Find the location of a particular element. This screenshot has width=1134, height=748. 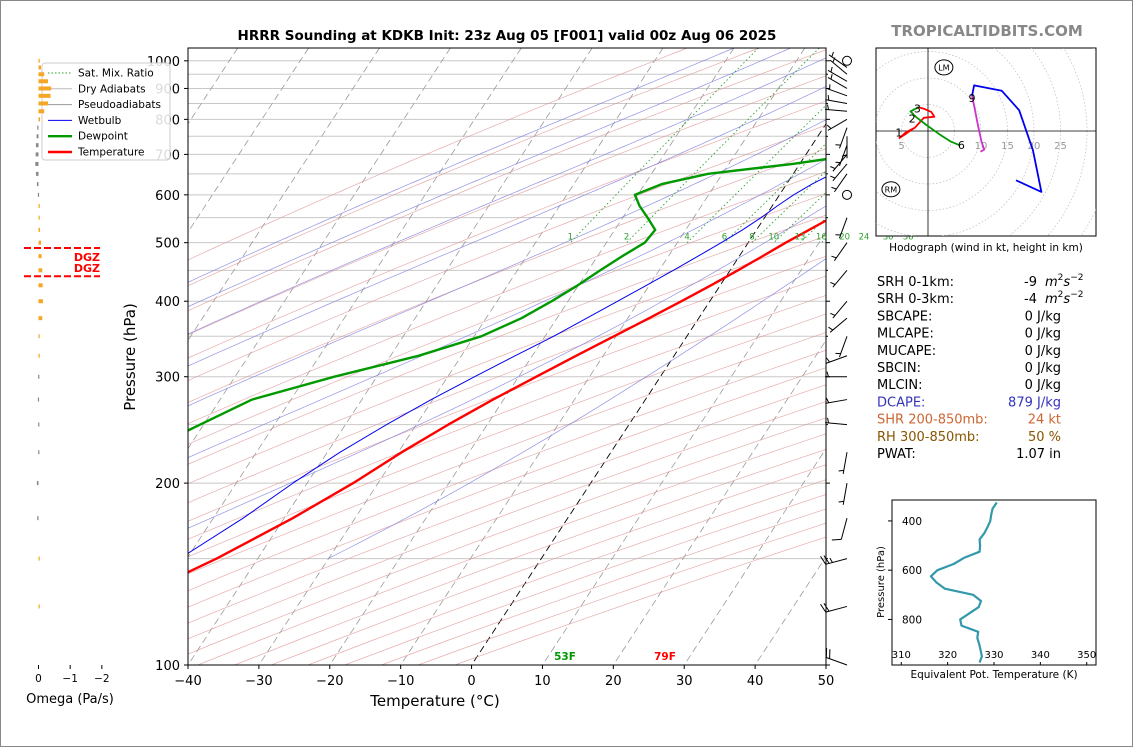

theta-e-y-tick-label: 800 is located at coordinates (912, 620).